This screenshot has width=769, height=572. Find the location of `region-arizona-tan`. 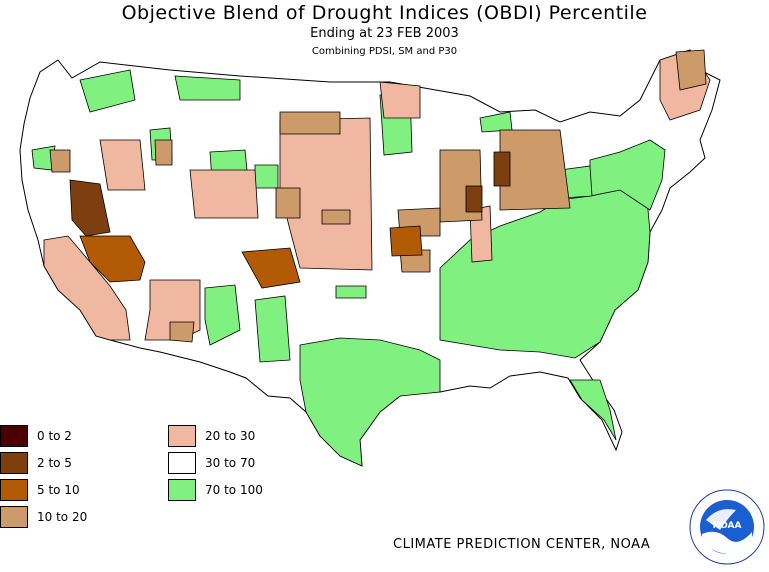

region-arizona-tan is located at coordinates (182, 332).